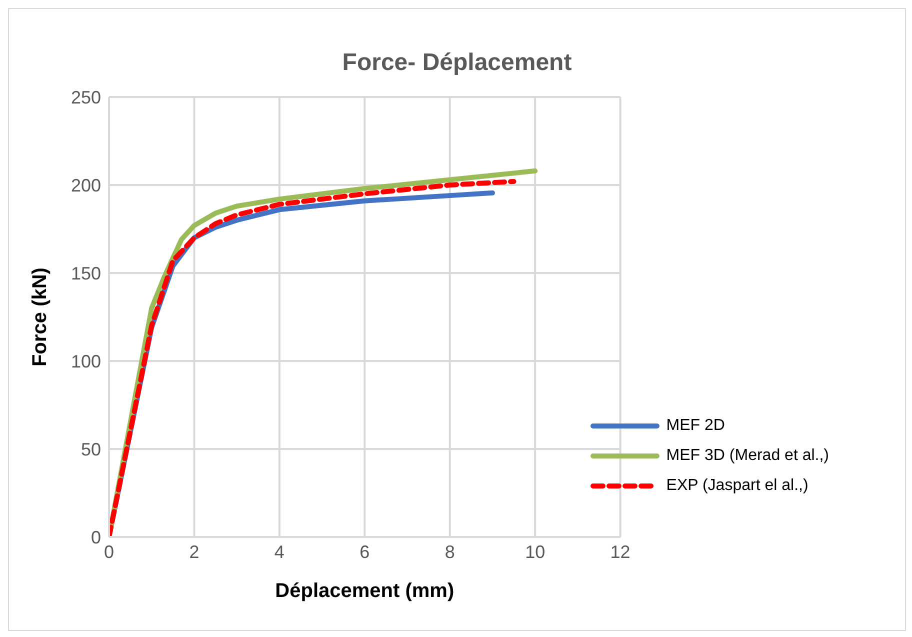 The image size is (912, 637). I want to click on legend-label: EXP (Jaspart el al.,), so click(737, 486).